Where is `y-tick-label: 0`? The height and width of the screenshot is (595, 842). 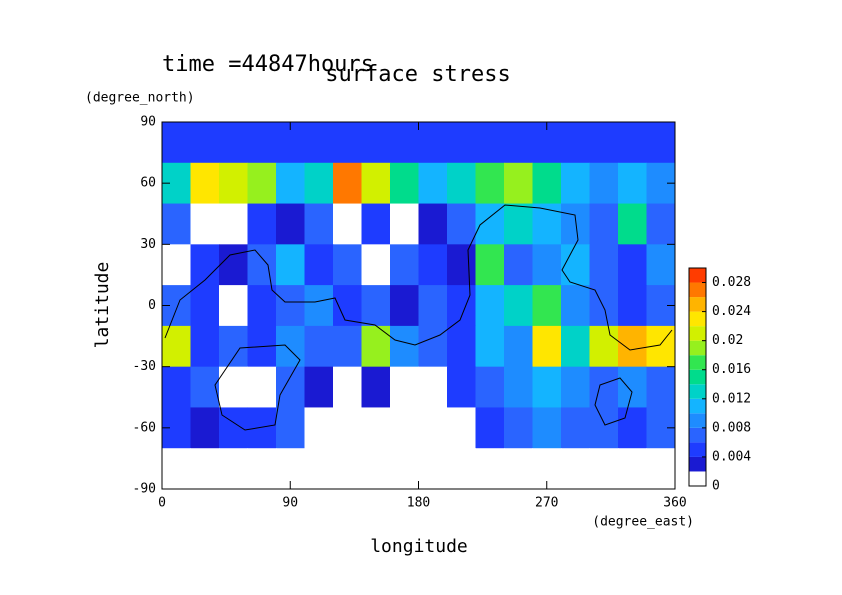
y-tick-label: 0 is located at coordinates (152, 305).